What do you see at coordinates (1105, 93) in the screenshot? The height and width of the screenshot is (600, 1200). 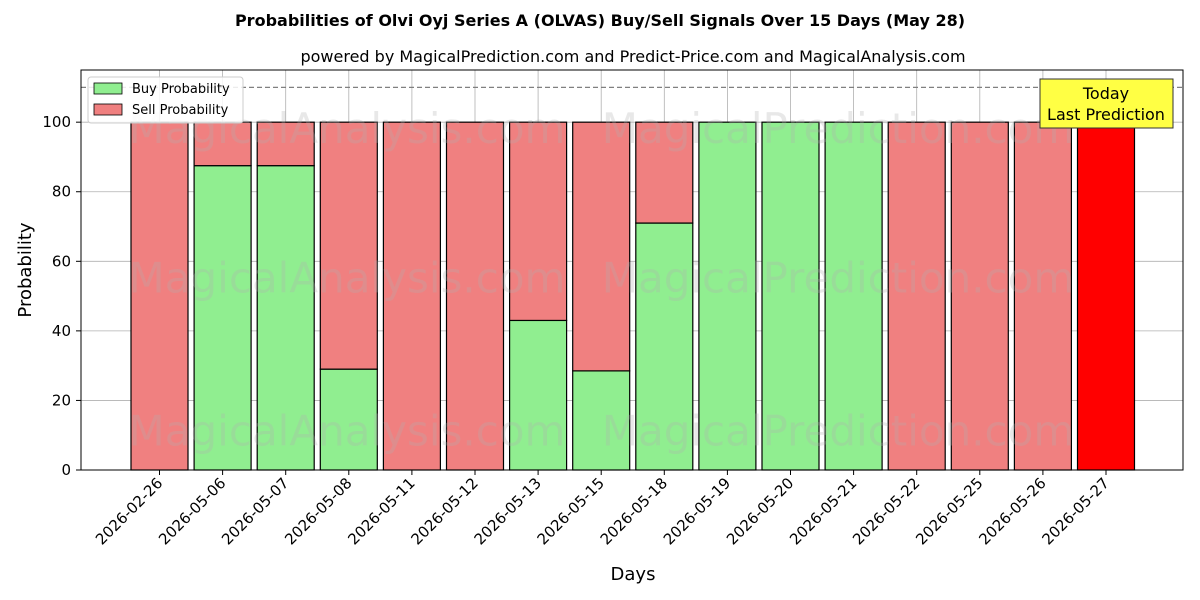 I see `annotation-line-1: Today` at bounding box center [1105, 93].